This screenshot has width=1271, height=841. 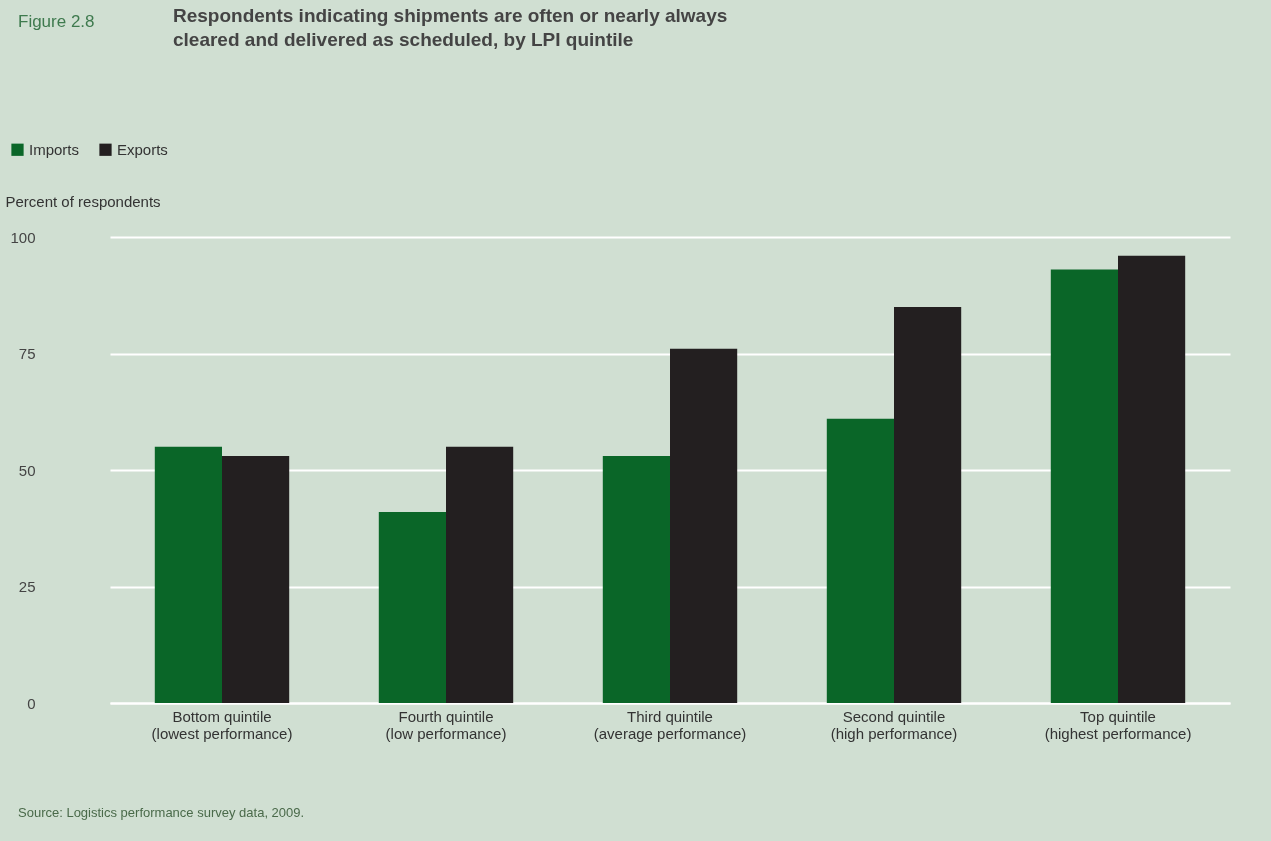 I want to click on caption: Figure 2.8, so click(x=56, y=21).